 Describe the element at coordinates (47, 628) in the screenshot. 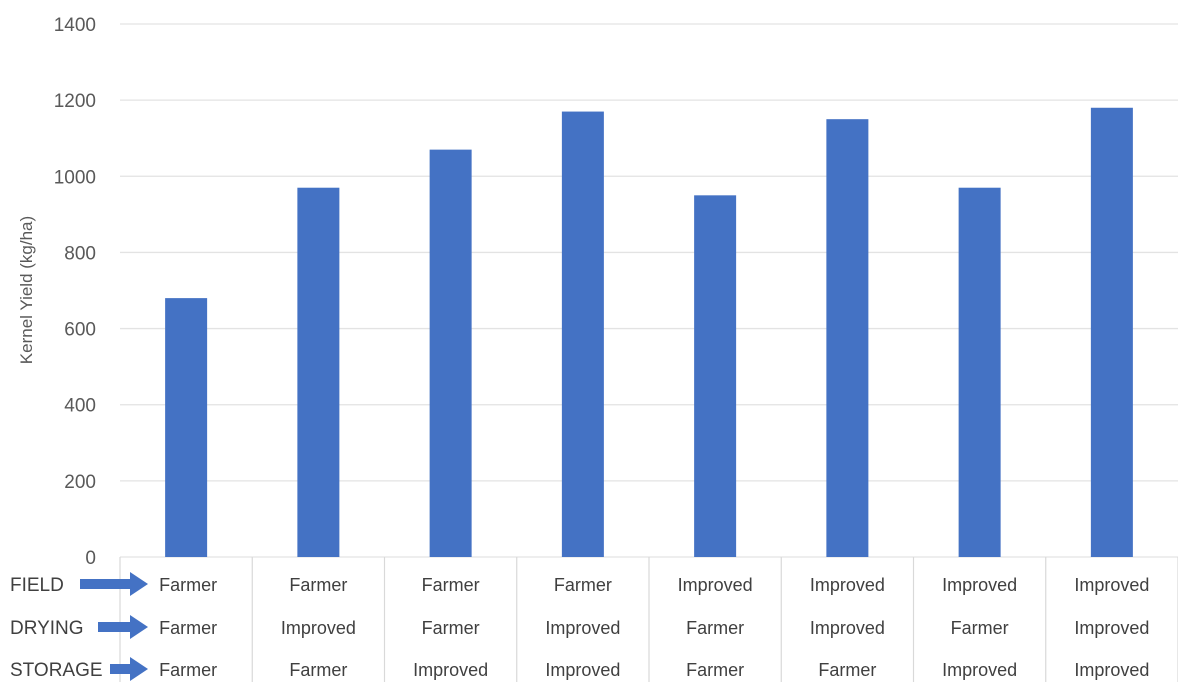

I see `row-label: DRYING` at that location.